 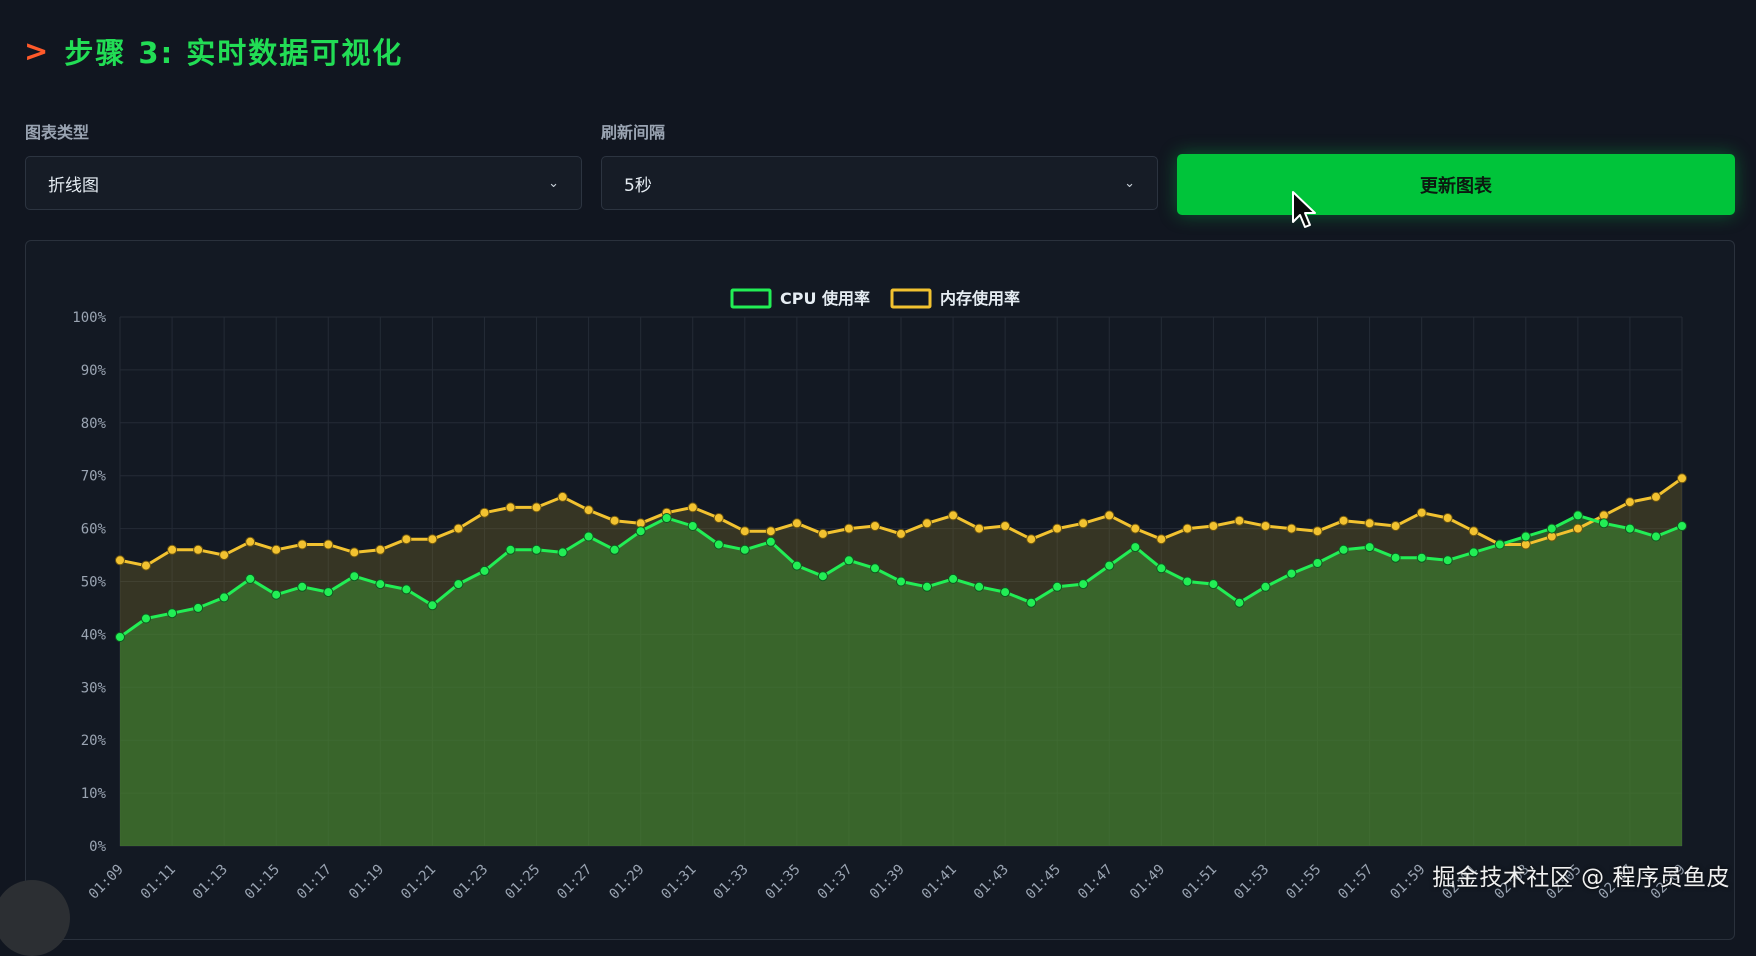 What do you see at coordinates (1199, 882) in the screenshot?
I see `x-tick-label: 01:51` at bounding box center [1199, 882].